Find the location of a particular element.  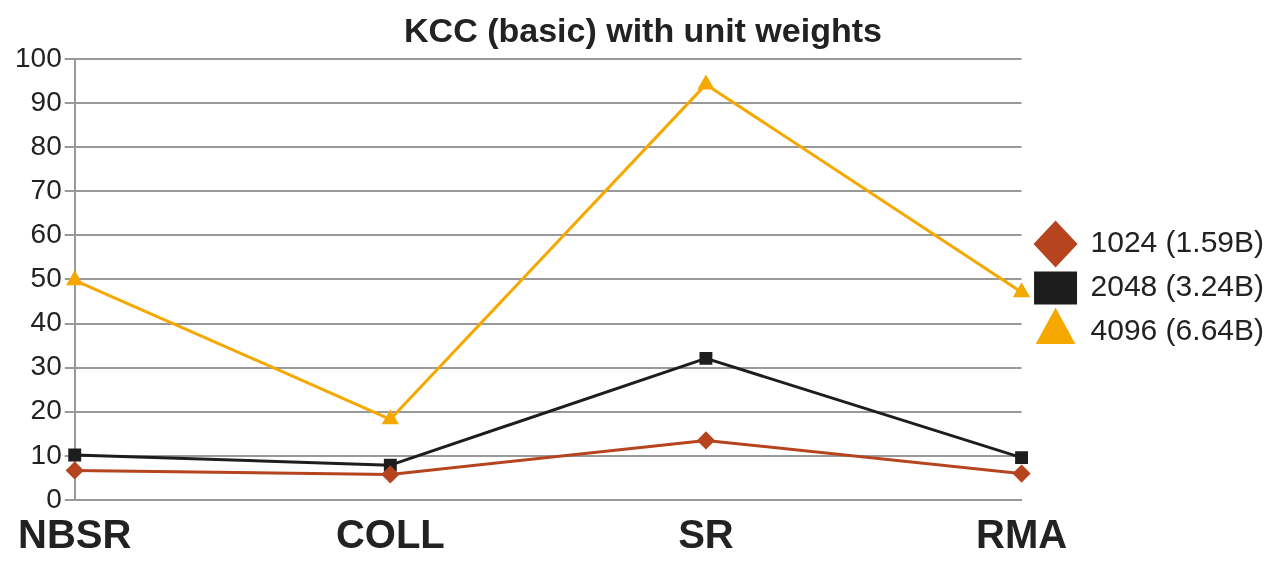

y-tick-label: 60 is located at coordinates (46, 233).